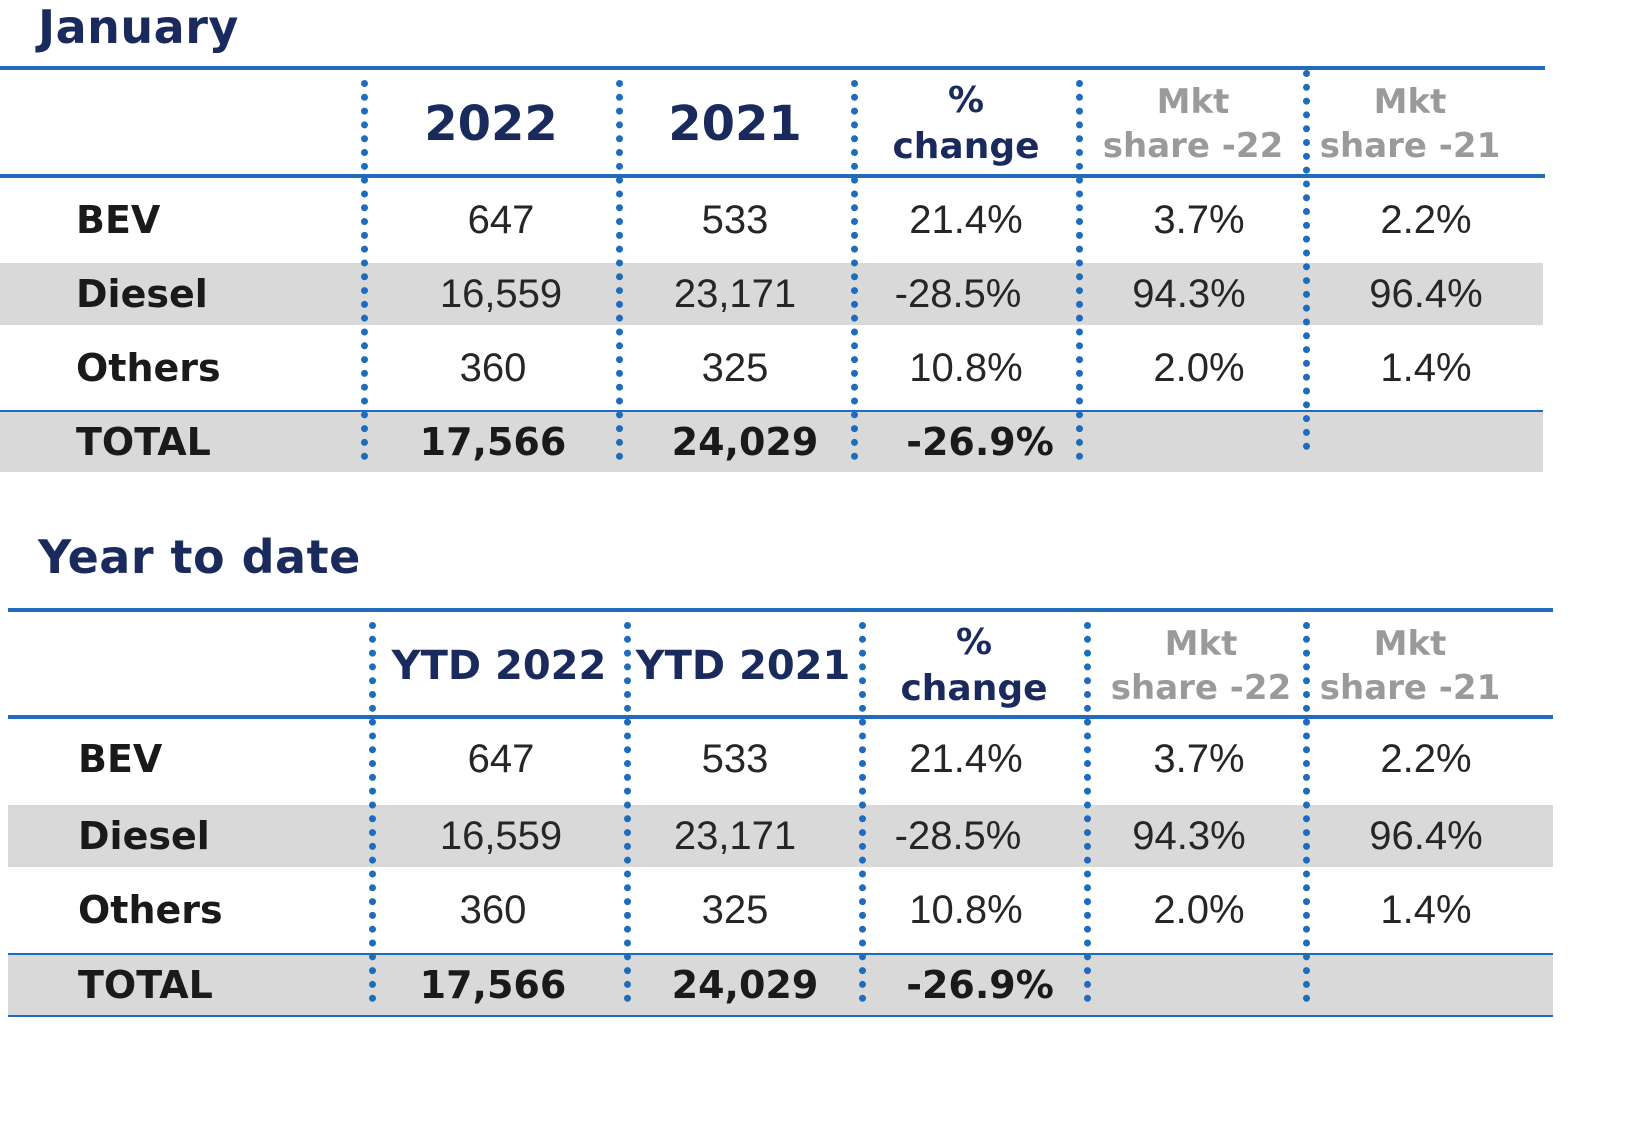  Describe the element at coordinates (735, 124) in the screenshot. I see `header-2021: 2021` at that location.